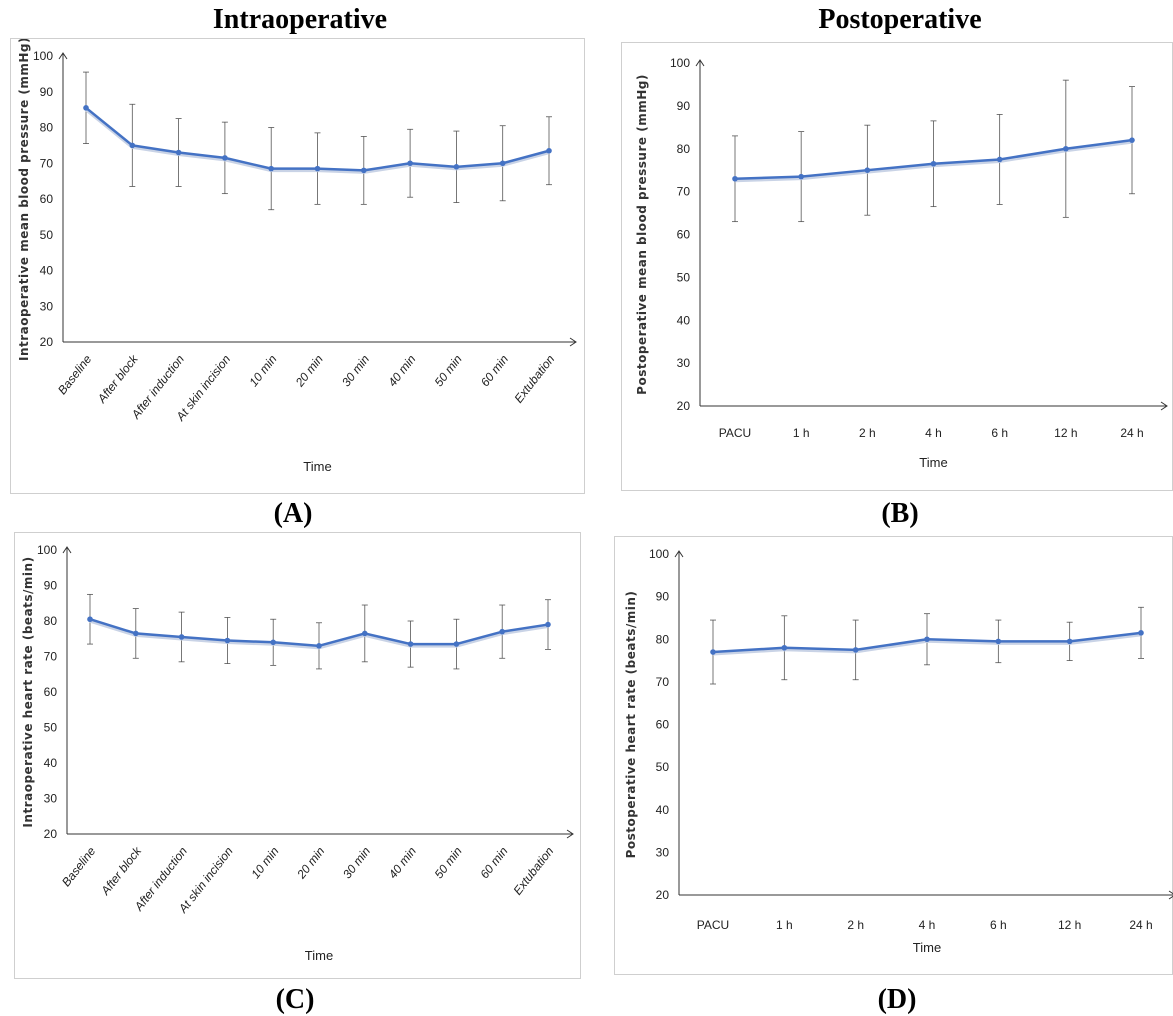 The height and width of the screenshot is (1016, 1173). What do you see at coordinates (300, 19) in the screenshot?
I see `heading-intraoperative: Intraoperative` at bounding box center [300, 19].